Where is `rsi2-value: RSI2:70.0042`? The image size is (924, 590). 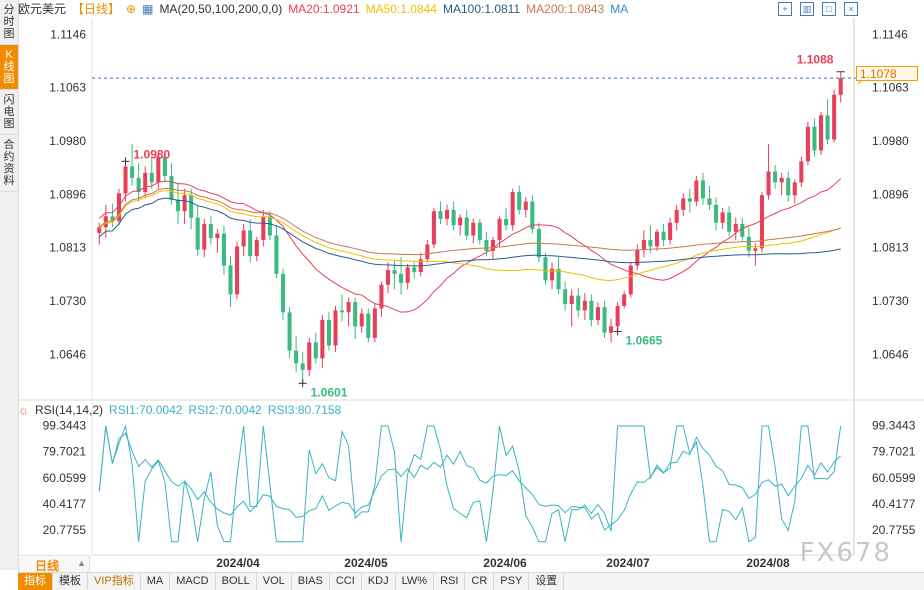 rsi2-value: RSI2:70.0042 is located at coordinates (225, 410).